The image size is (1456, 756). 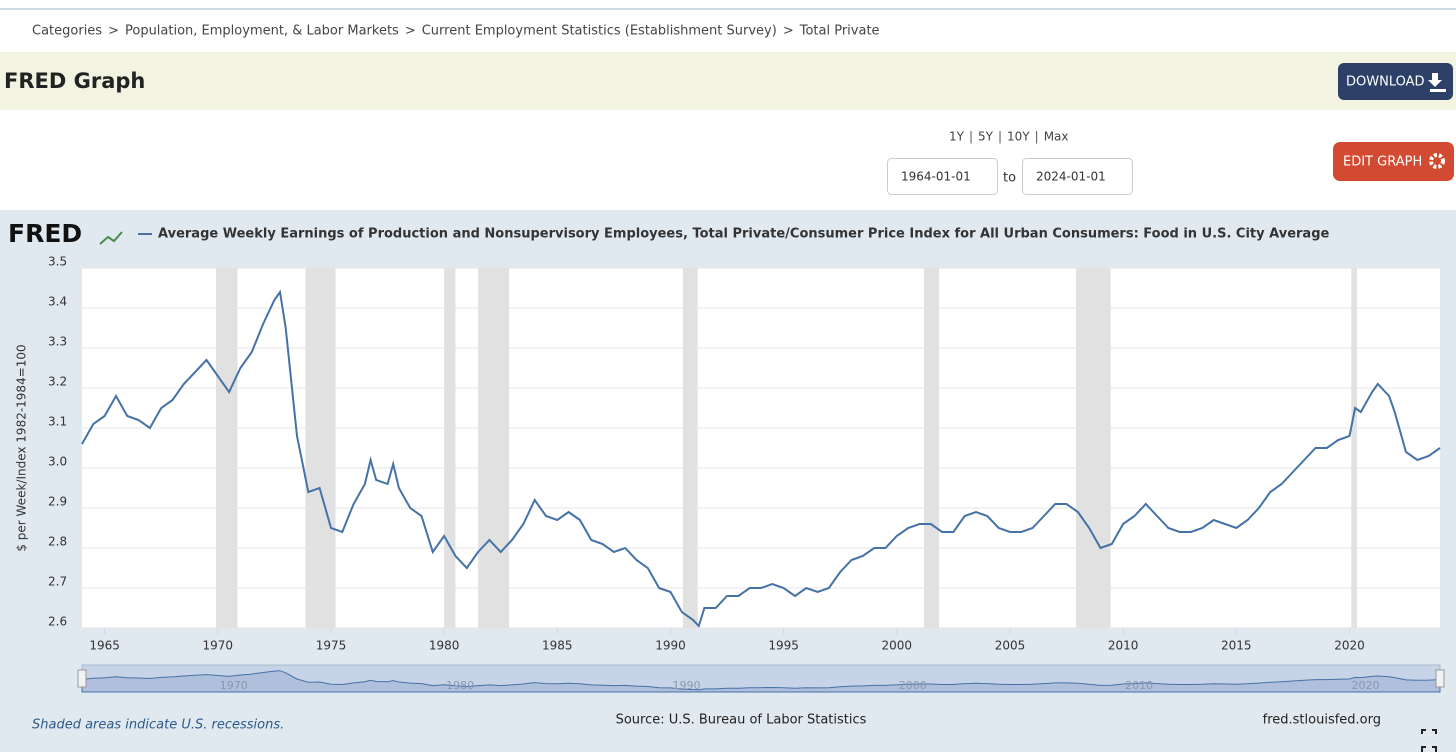 What do you see at coordinates (444, 646) in the screenshot?
I see `x-tick-label: 1980` at bounding box center [444, 646].